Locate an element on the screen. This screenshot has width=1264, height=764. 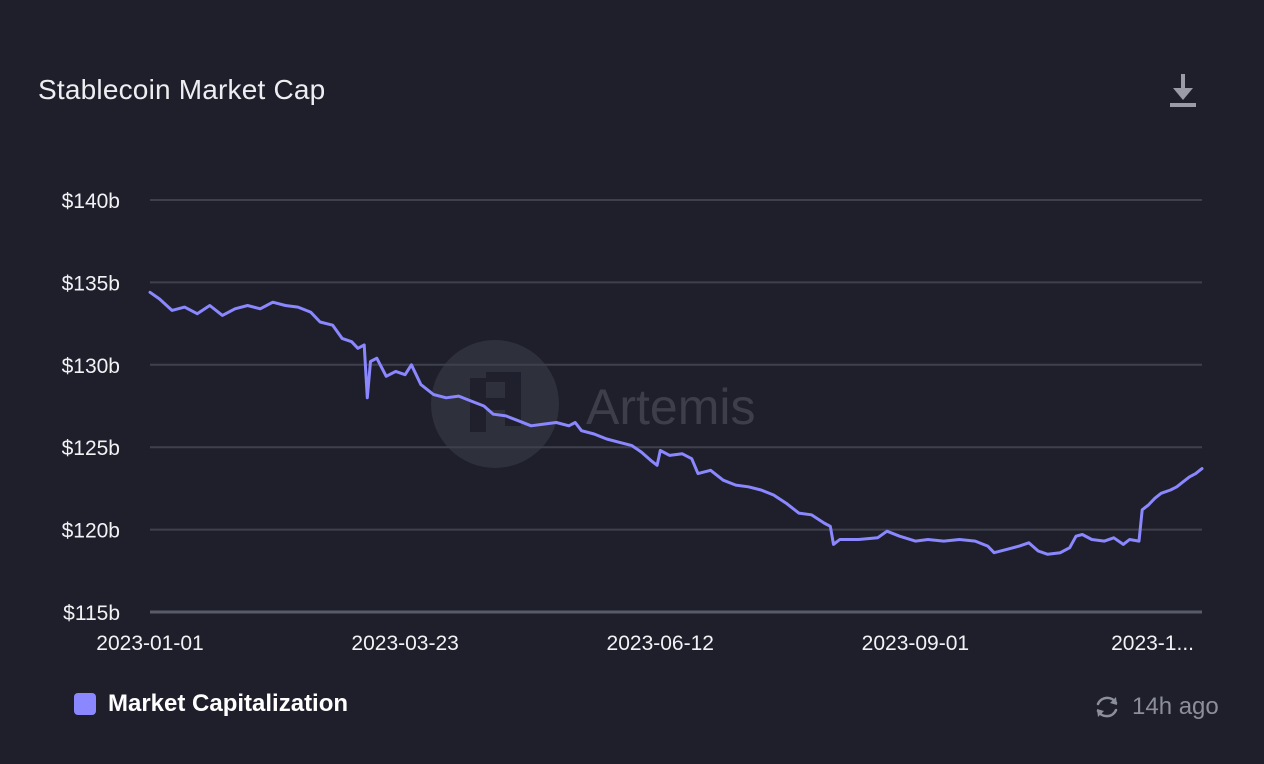
x-tick-label: 2023-01-01 is located at coordinates (149, 643).